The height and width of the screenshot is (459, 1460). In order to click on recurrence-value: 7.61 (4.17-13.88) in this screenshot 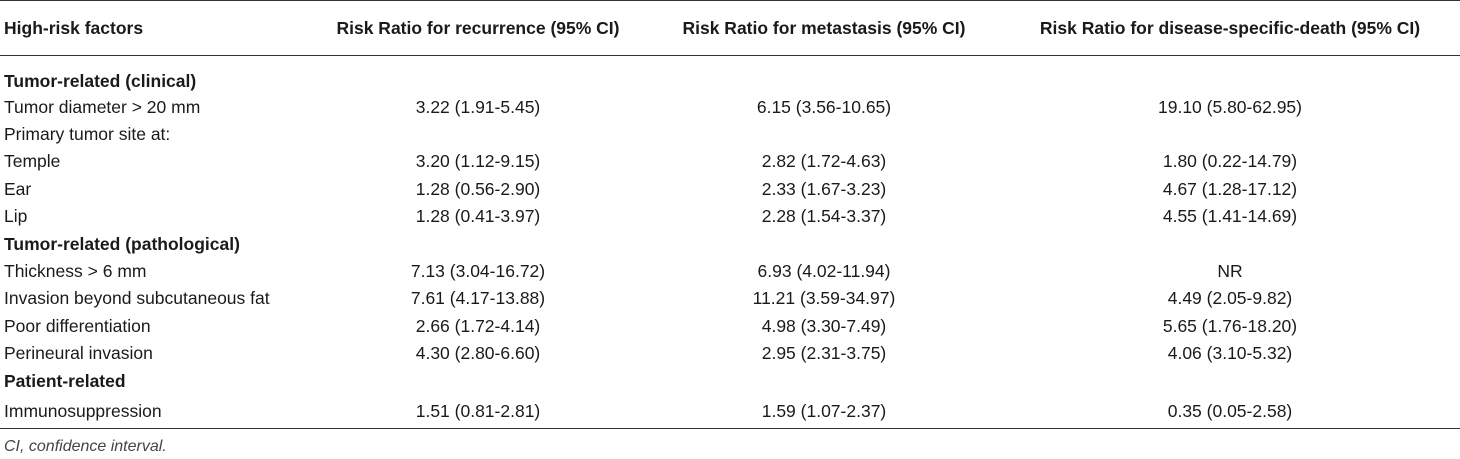, I will do `click(478, 298)`.